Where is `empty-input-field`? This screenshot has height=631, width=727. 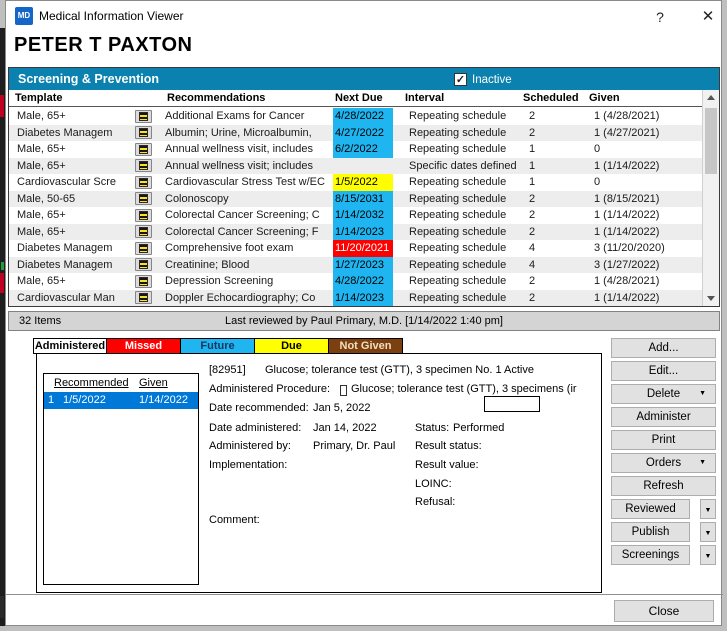 empty-input-field is located at coordinates (512, 404).